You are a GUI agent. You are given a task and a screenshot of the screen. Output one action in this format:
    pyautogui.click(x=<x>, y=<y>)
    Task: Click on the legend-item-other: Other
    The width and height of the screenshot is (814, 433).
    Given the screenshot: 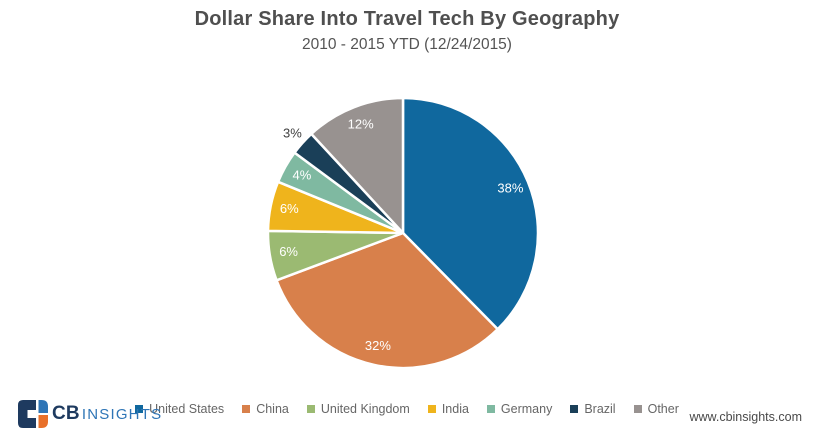 What is the action you would take?
    pyautogui.click(x=656, y=409)
    